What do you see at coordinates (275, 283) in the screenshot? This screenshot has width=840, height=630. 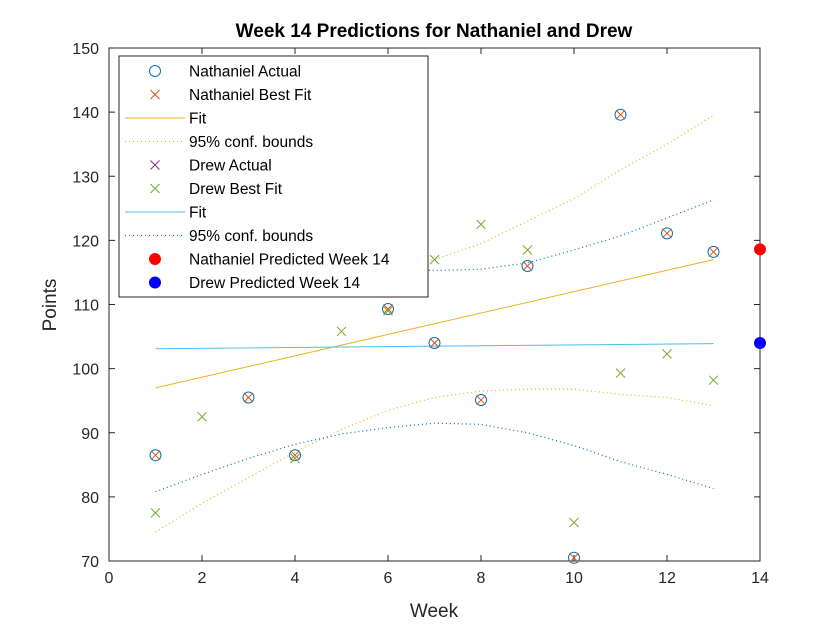 I see `legend-label: Drew Predicted Week 14` at bounding box center [275, 283].